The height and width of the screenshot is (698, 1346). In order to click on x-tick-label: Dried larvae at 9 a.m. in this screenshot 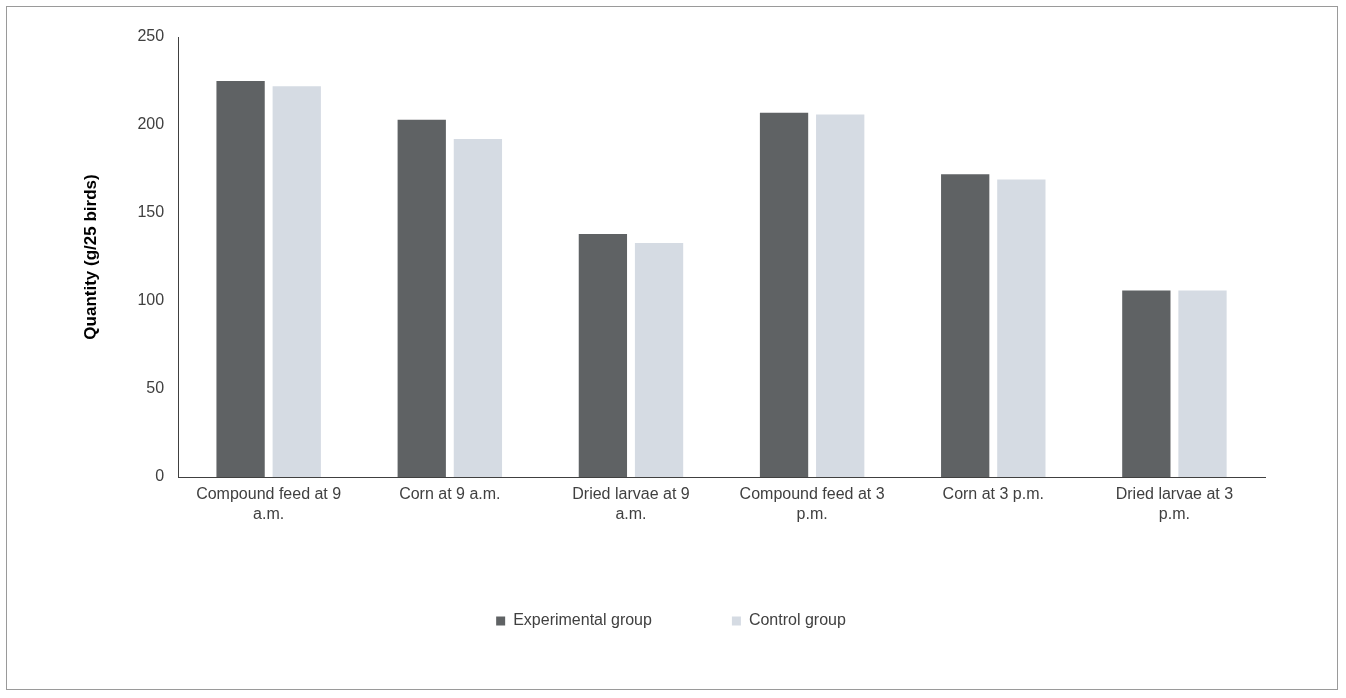, I will do `click(631, 504)`.